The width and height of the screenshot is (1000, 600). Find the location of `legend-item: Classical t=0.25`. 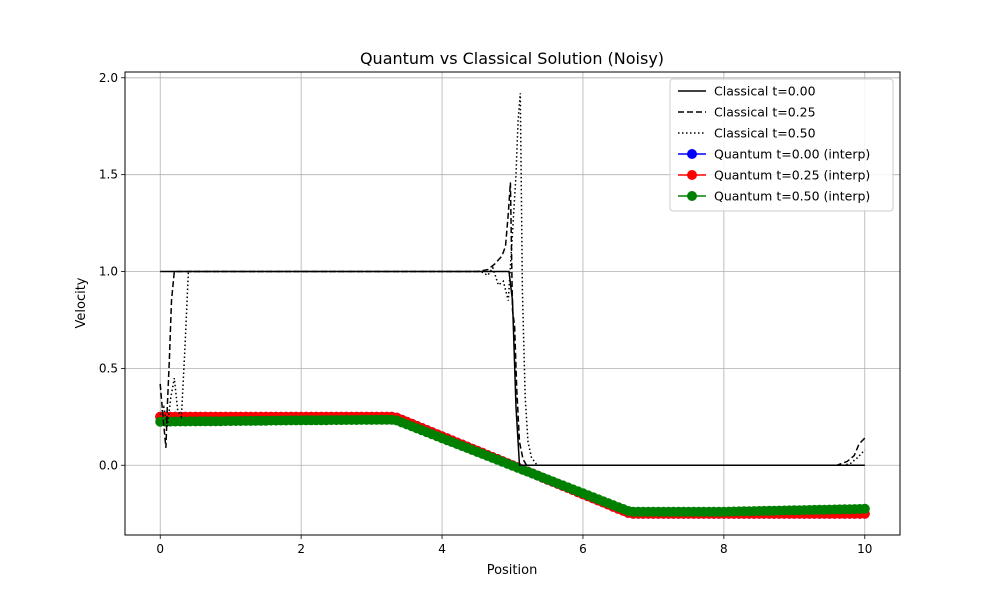

legend-item: Classical t=0.25 is located at coordinates (747, 112).